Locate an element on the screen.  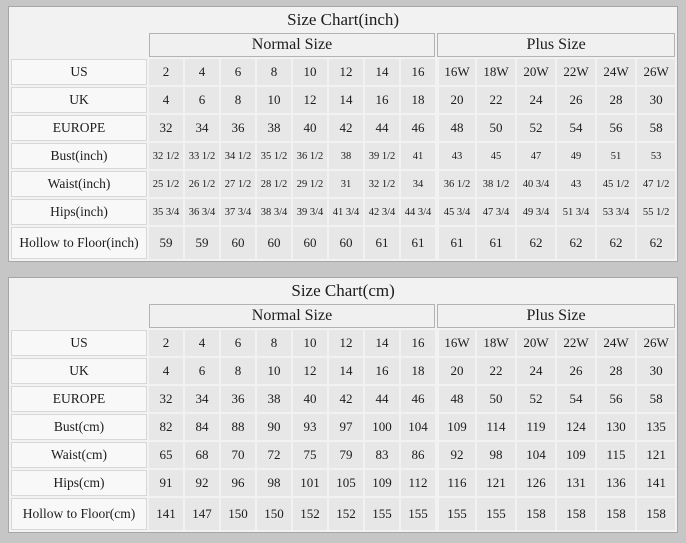
table-cell: 18W is located at coordinates (496, 343).